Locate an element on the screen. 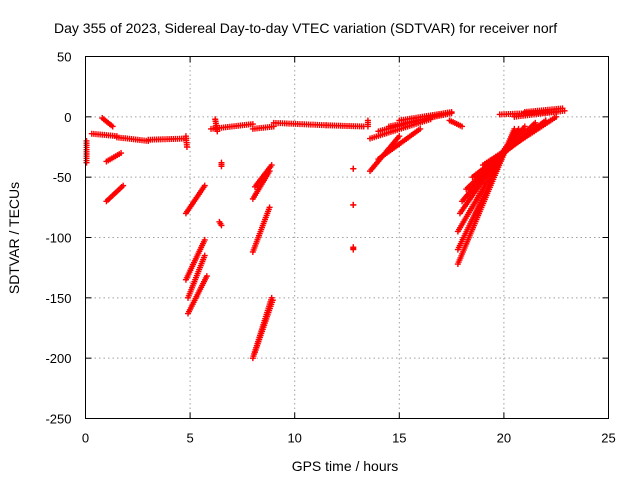  x-tick-label: 10 is located at coordinates (294, 438).